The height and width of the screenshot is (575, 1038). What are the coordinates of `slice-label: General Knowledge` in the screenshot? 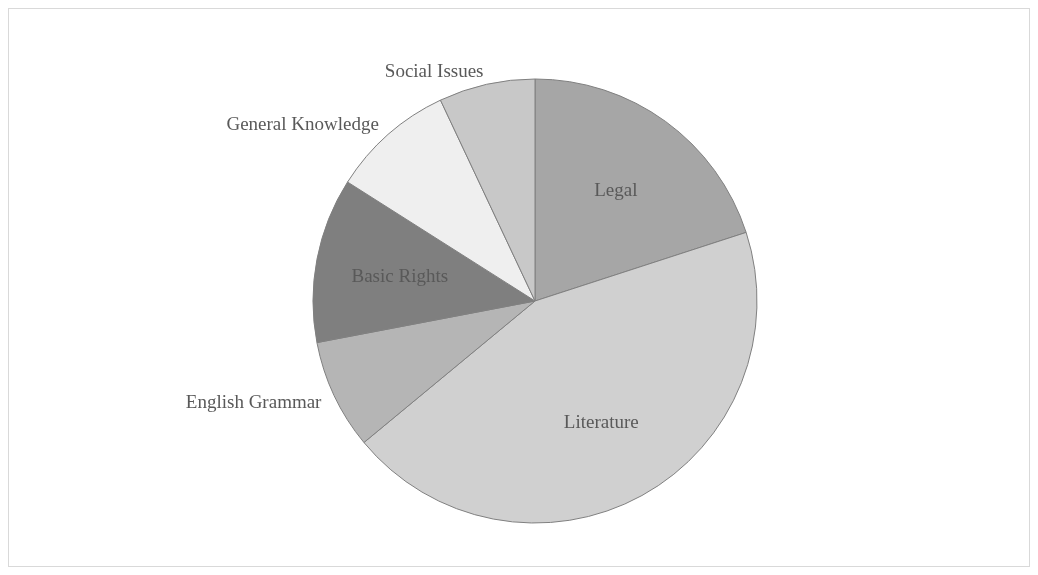 It's located at (302, 124).